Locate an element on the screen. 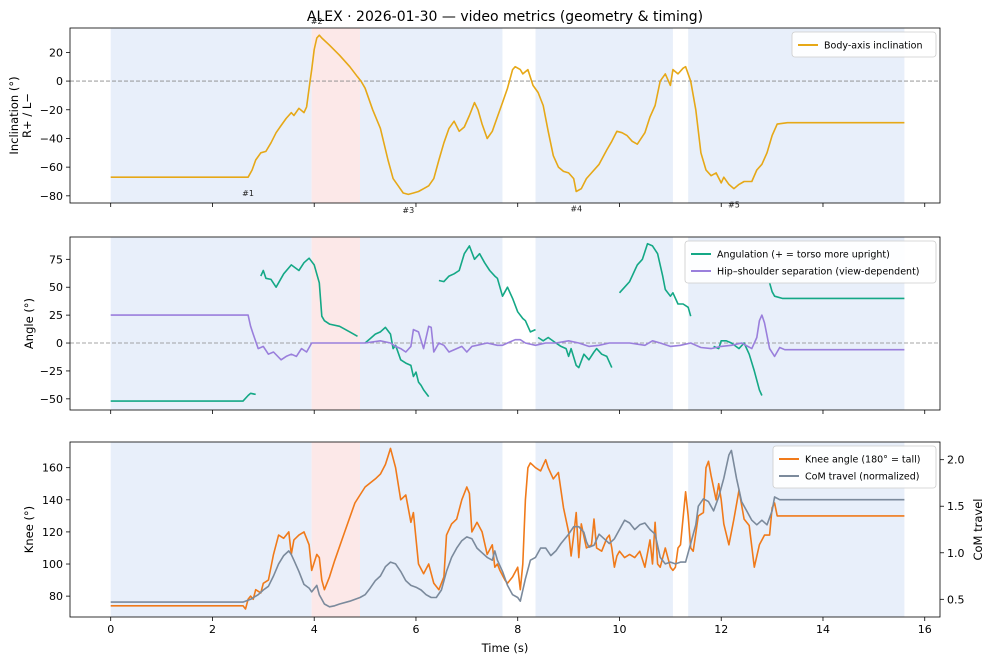 Image resolution: width=993 pixels, height=668 pixels. event-annotation: #2 is located at coordinates (317, 21).